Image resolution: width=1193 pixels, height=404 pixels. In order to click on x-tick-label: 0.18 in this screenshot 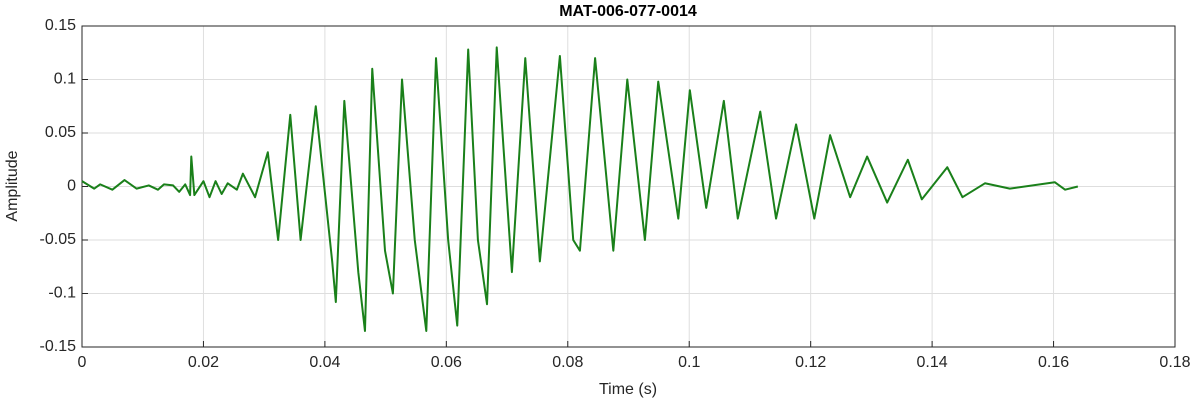, I will do `click(1174, 362)`.